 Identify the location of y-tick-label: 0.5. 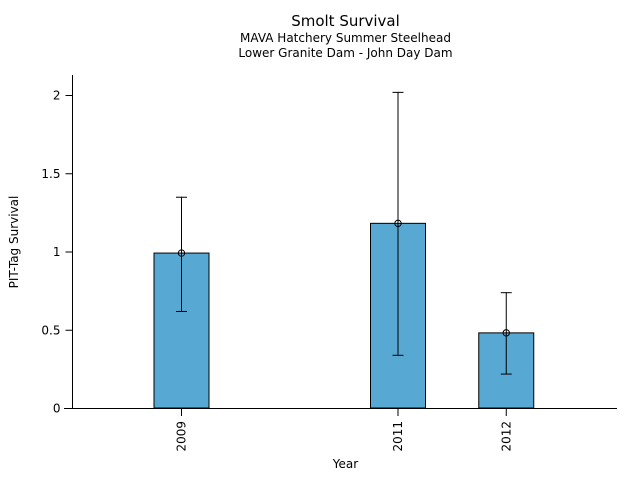
(50, 330).